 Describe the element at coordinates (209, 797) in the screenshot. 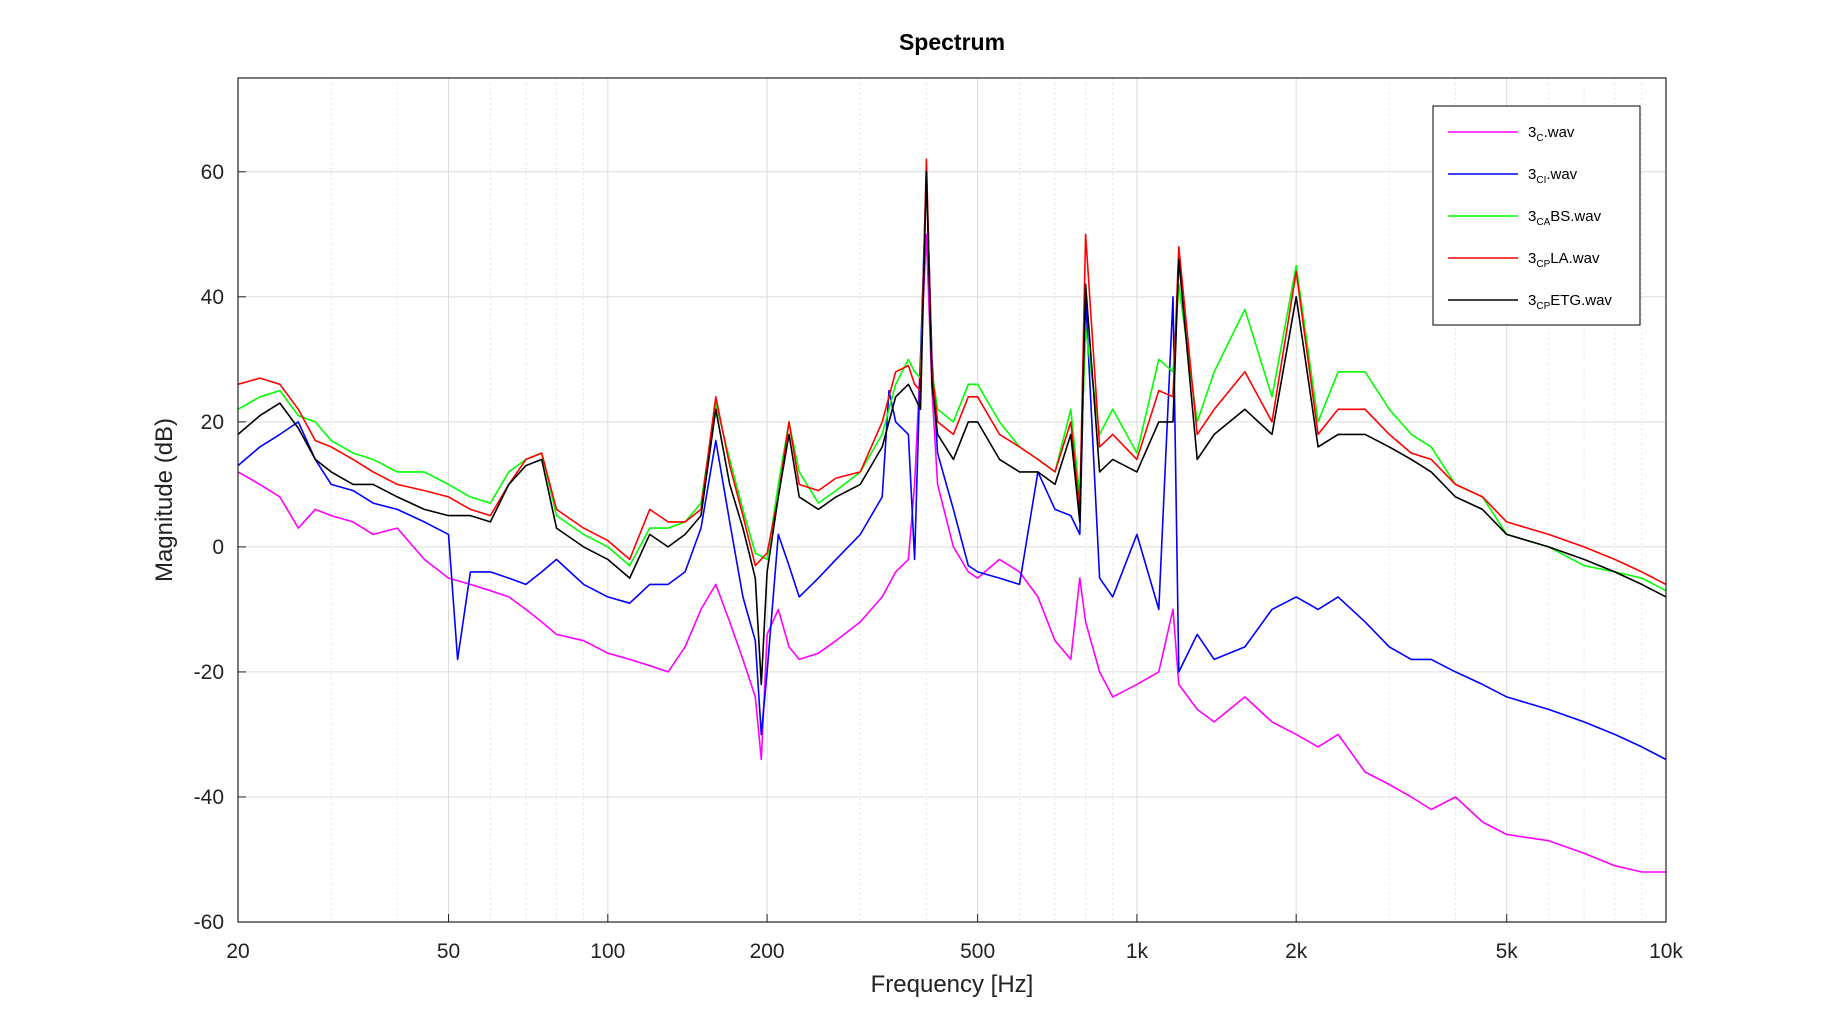

I see `y-tick-label: -40` at that location.